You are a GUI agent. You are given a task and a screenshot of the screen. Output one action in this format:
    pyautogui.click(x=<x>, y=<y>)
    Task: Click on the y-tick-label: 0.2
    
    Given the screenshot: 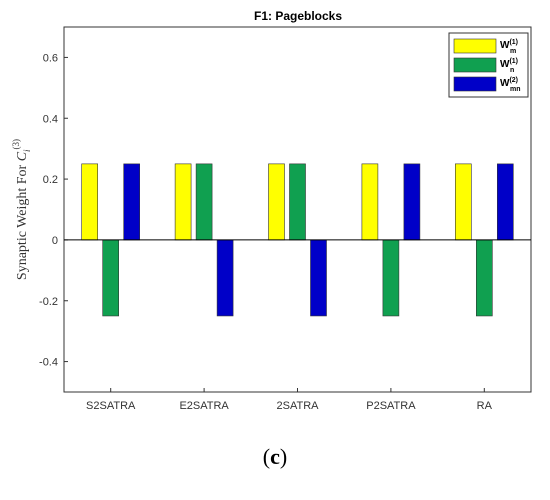 What is the action you would take?
    pyautogui.click(x=50, y=180)
    